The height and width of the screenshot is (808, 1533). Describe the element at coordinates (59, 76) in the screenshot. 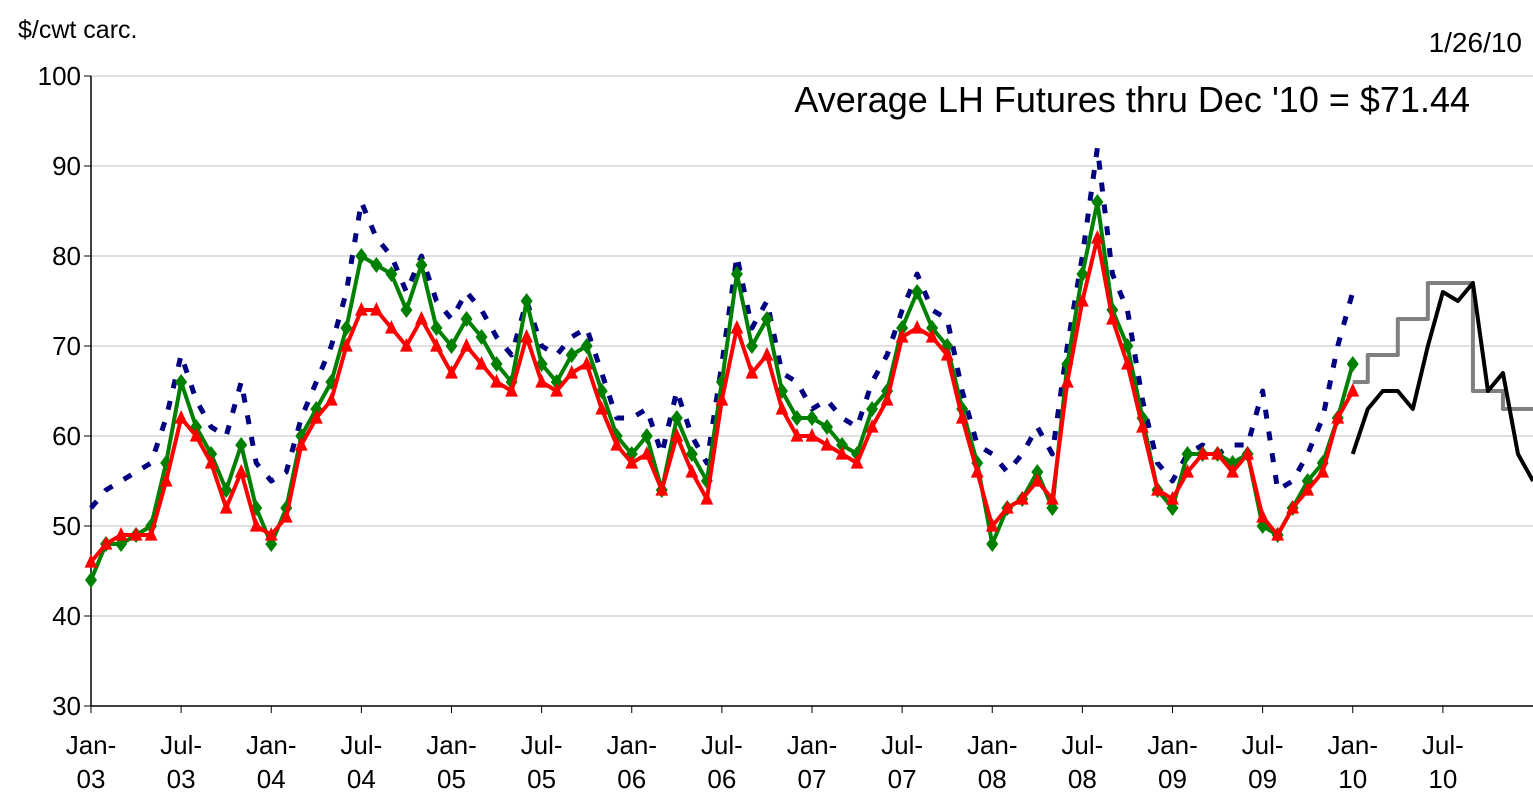

I see `y-tick-label: 100` at that location.